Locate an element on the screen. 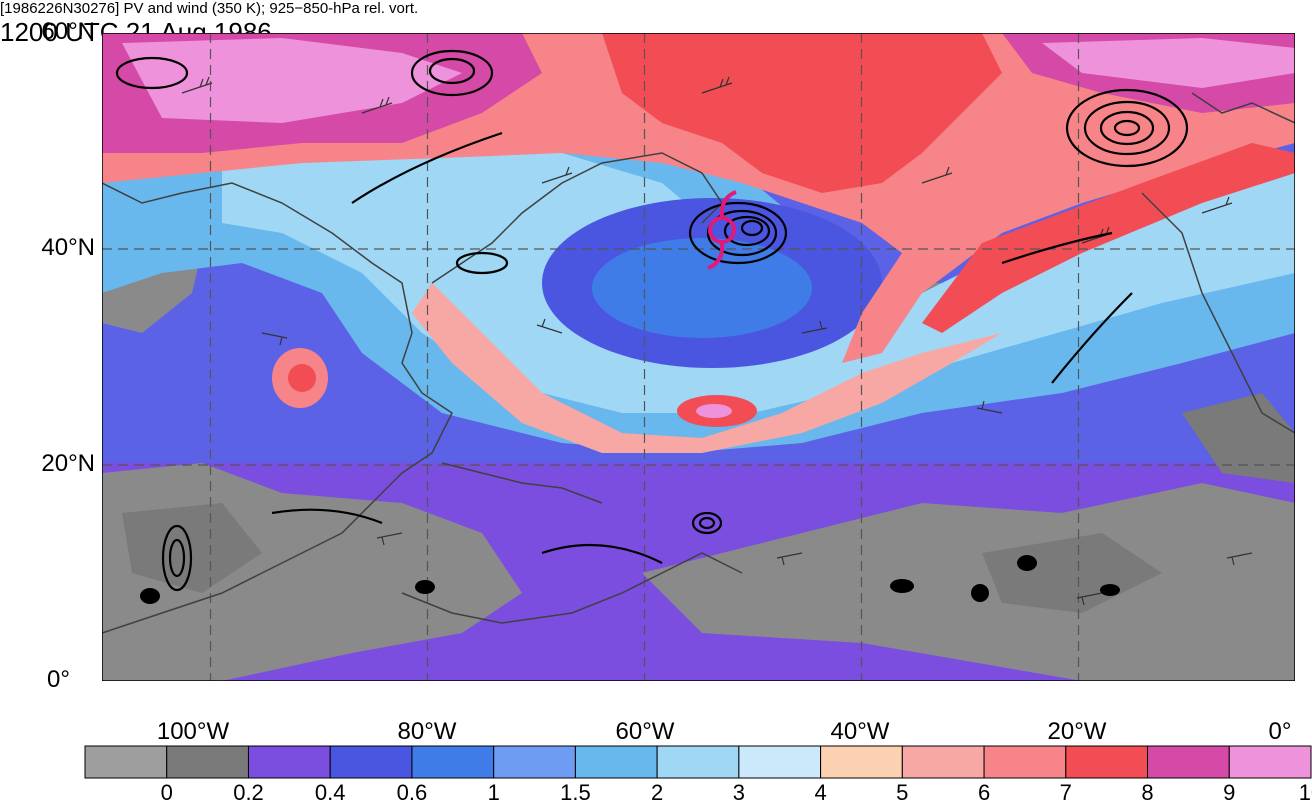  colorbar-label: 10 is located at coordinates (1305, 792).